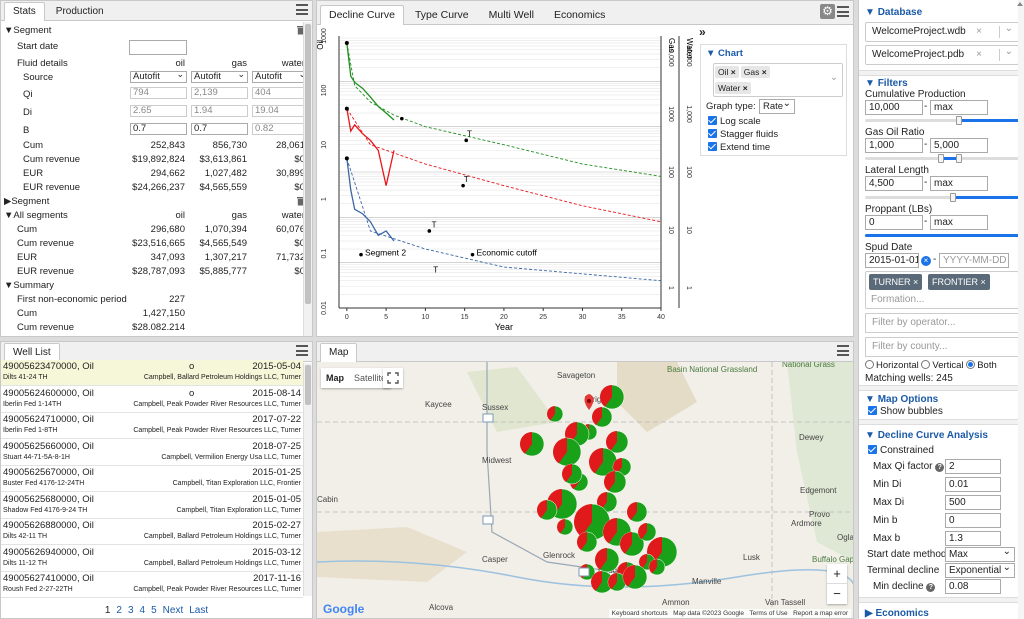  What do you see at coordinates (277, 129) in the screenshot?
I see `b-water: 0.82` at bounding box center [277, 129].